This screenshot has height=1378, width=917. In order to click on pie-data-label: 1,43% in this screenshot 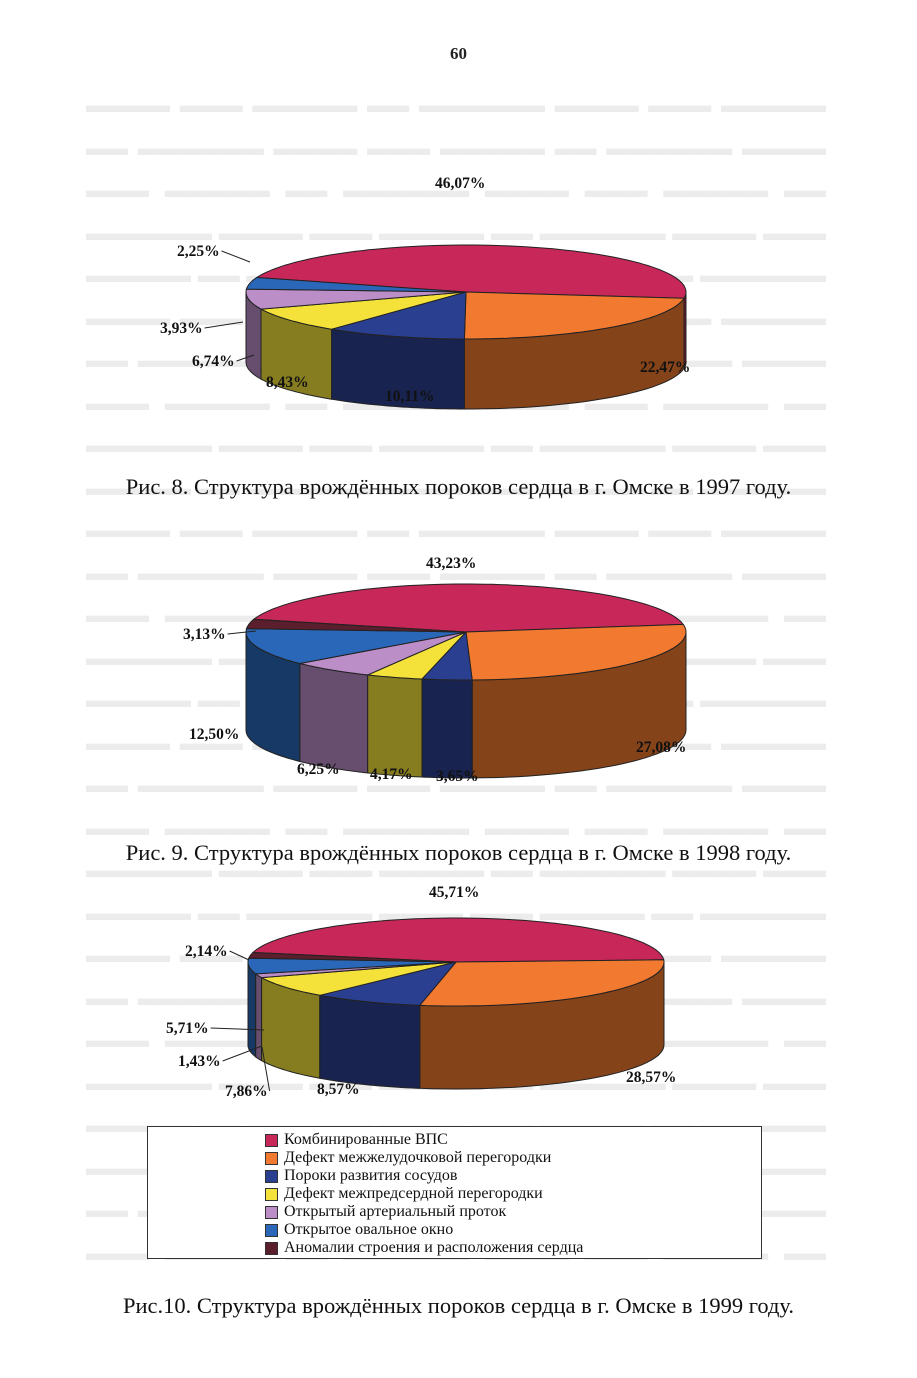, I will do `click(199, 1061)`.